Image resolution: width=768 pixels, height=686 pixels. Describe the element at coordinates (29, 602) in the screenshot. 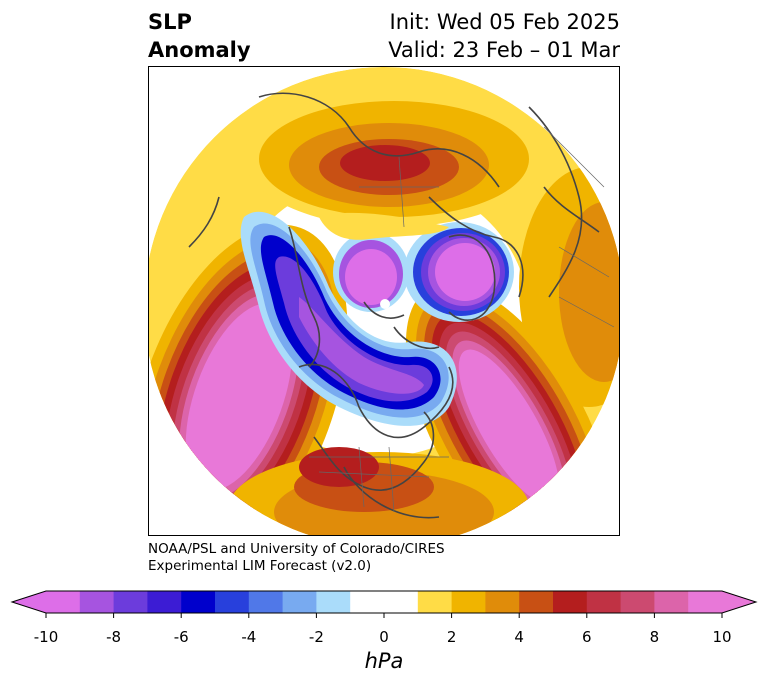

I see `colorbar-under-arrow` at that location.